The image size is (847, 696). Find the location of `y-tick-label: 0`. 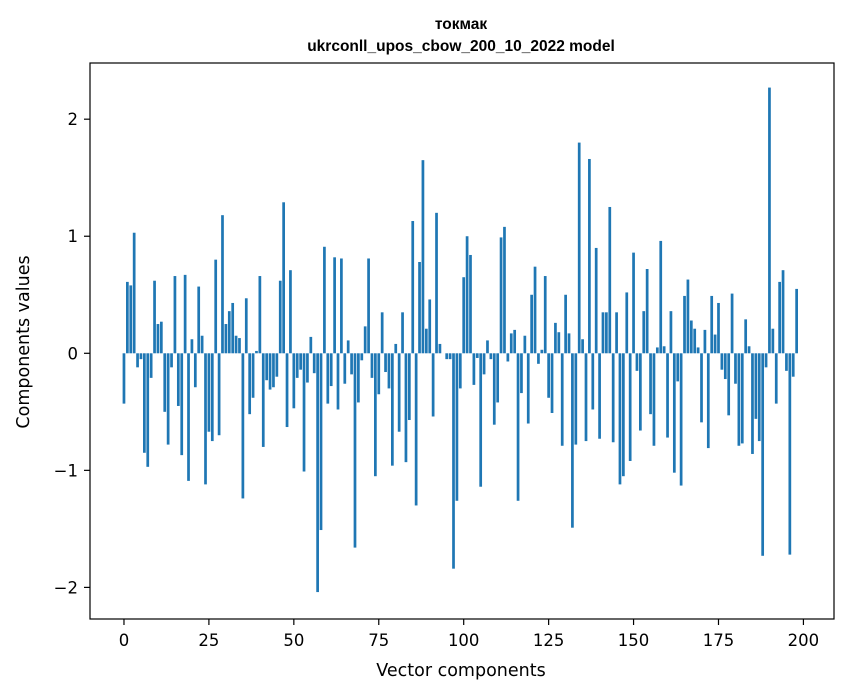

y-tick-label: 0 is located at coordinates (73, 353).